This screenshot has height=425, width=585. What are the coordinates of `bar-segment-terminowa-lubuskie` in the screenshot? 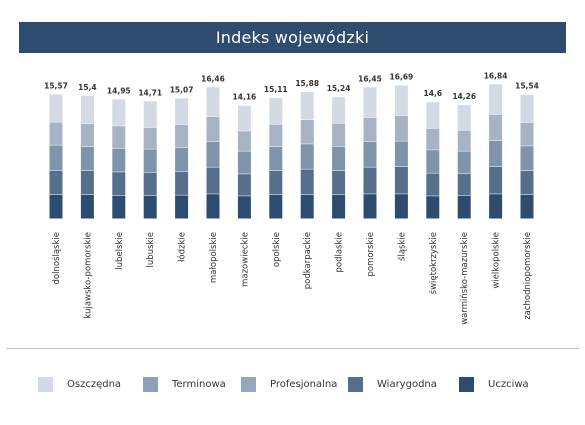 It's located at (150, 138).